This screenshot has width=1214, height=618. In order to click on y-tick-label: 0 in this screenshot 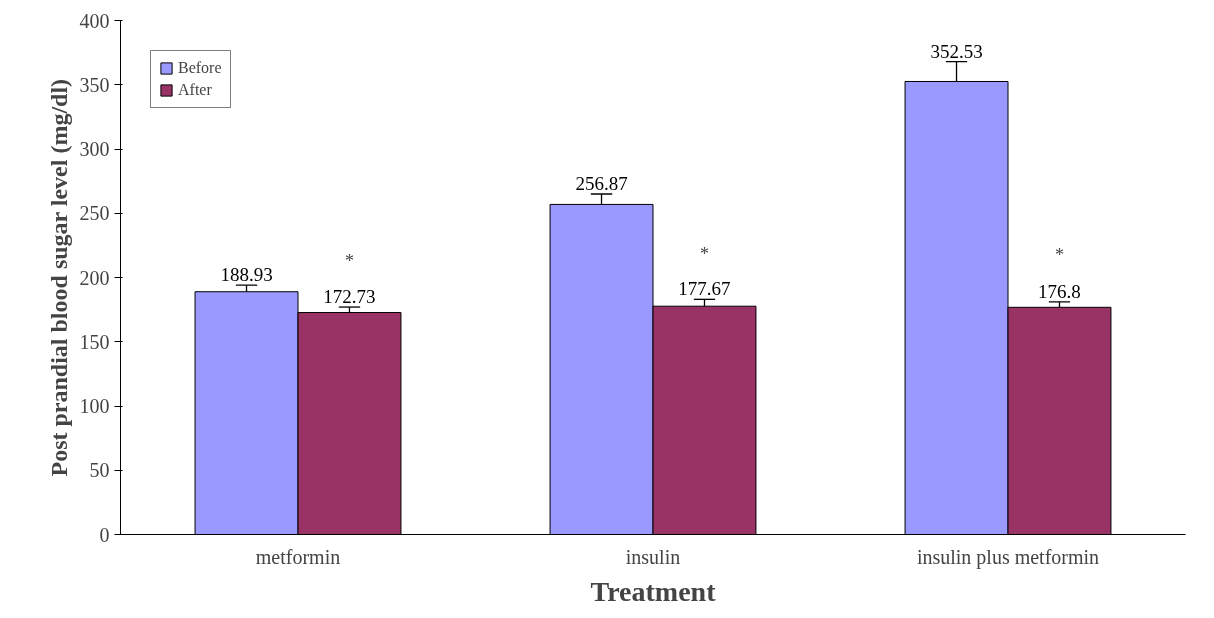, I will do `click(104, 534)`.